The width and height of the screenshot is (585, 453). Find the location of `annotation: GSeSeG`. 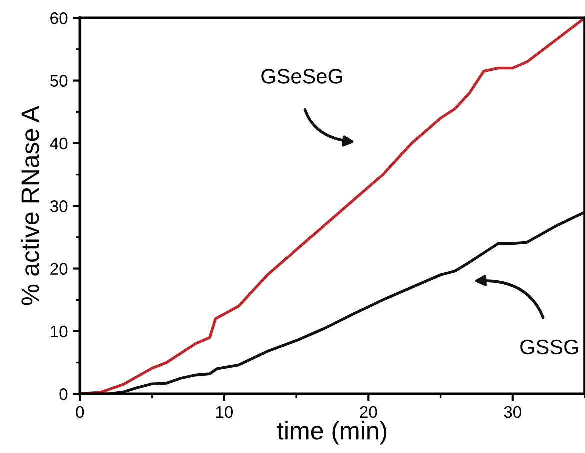

annotation: GSeSeG is located at coordinates (302, 76).